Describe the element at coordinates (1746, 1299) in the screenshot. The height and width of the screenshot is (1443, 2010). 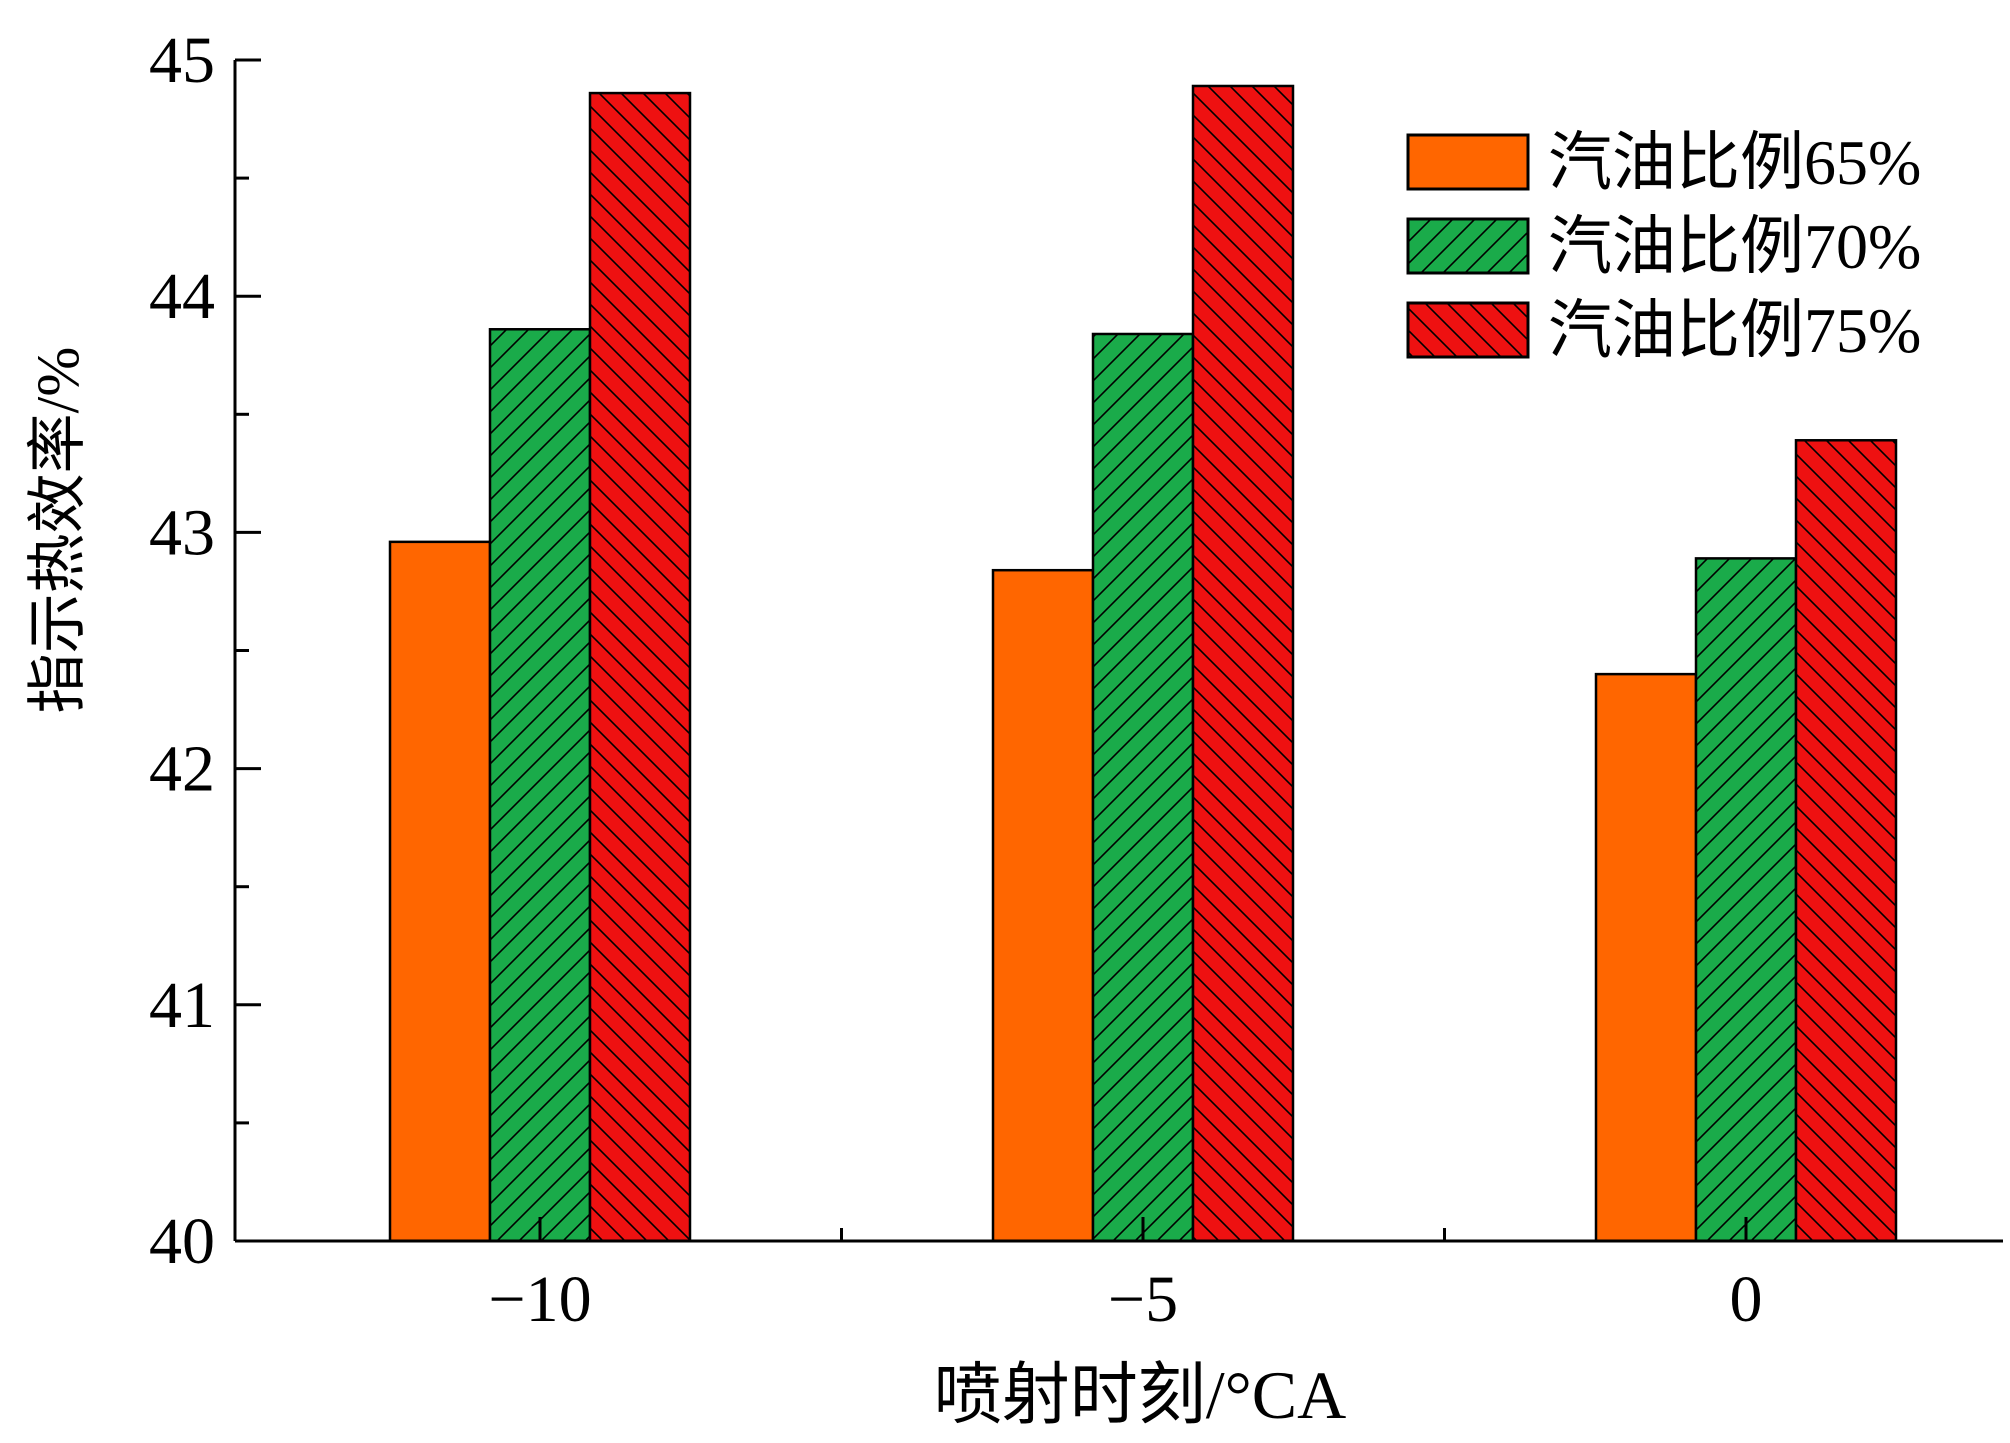
I see `x-tick-label: 0` at that location.